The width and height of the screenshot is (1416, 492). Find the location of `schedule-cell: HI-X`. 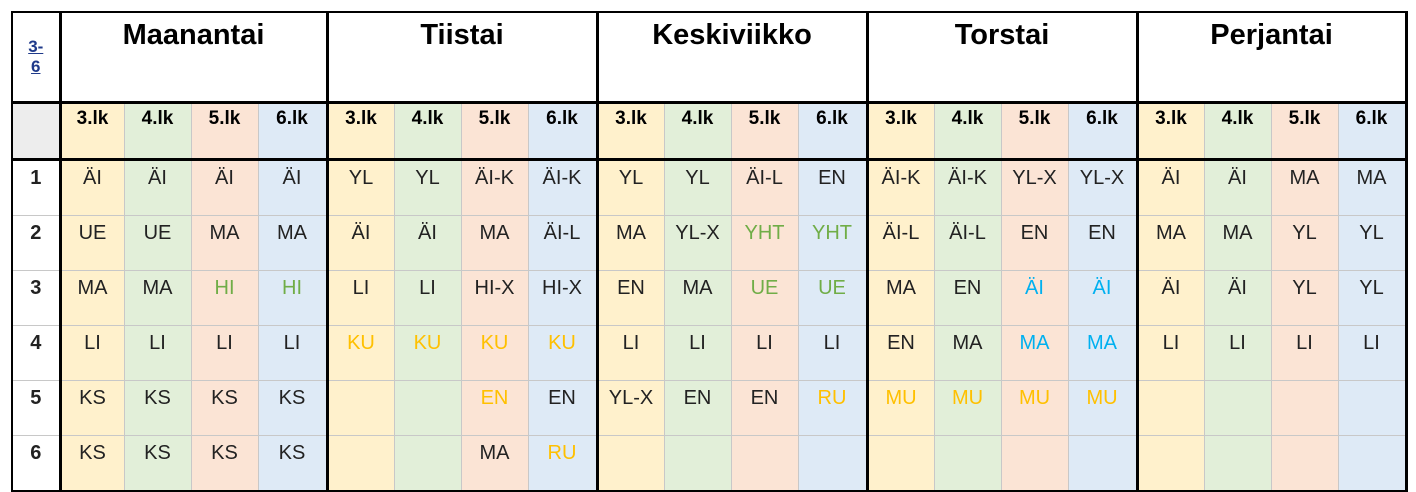

schedule-cell: HI-X is located at coordinates (562, 298).